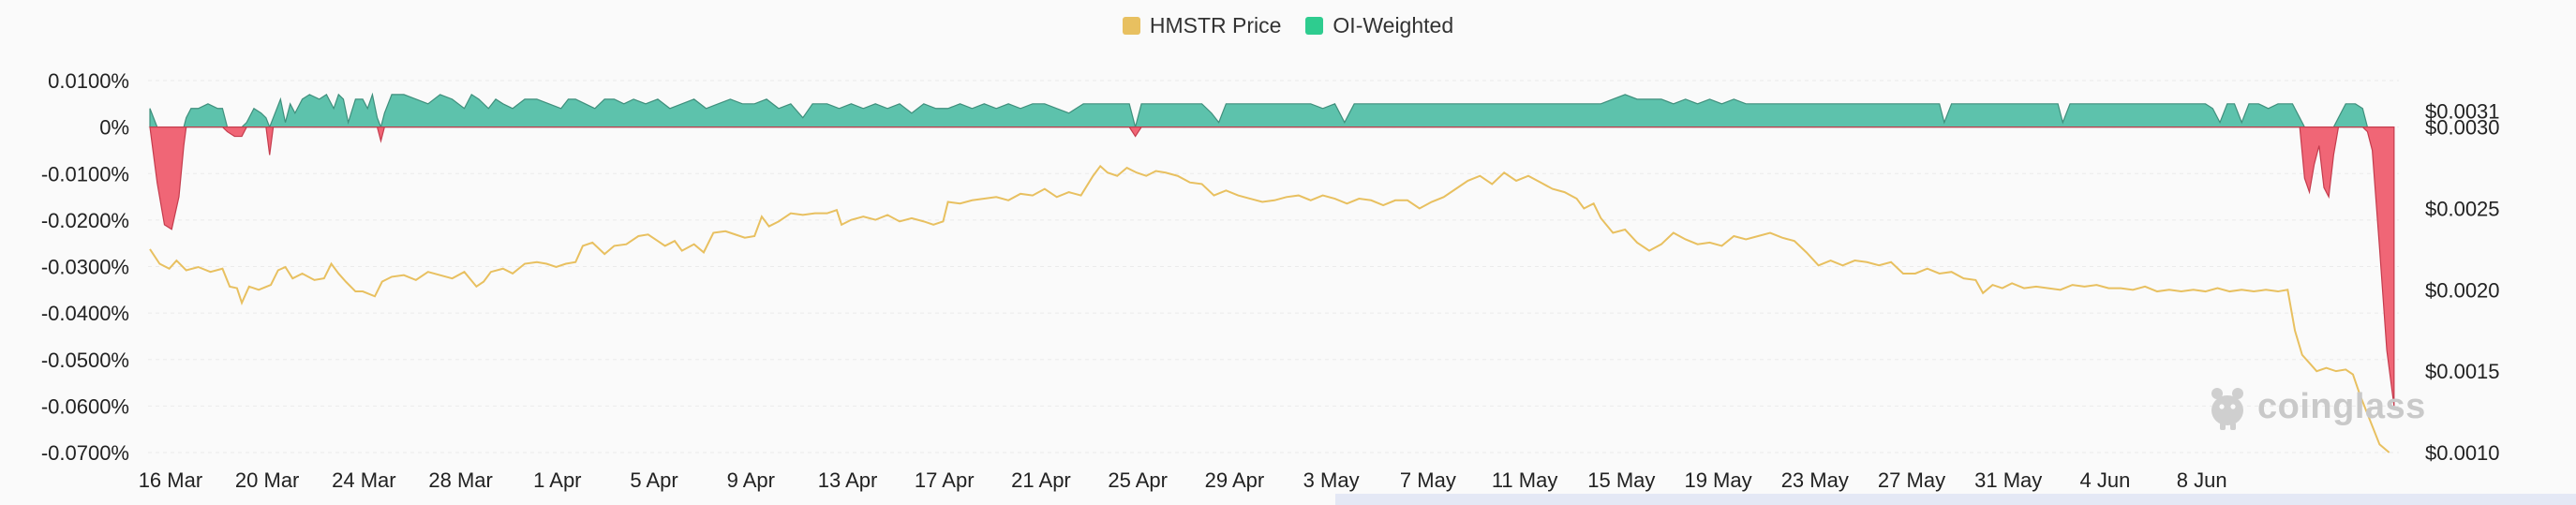 The width and height of the screenshot is (2576, 505). What do you see at coordinates (1815, 480) in the screenshot?
I see `x-axis-tick-label: 23 May` at bounding box center [1815, 480].